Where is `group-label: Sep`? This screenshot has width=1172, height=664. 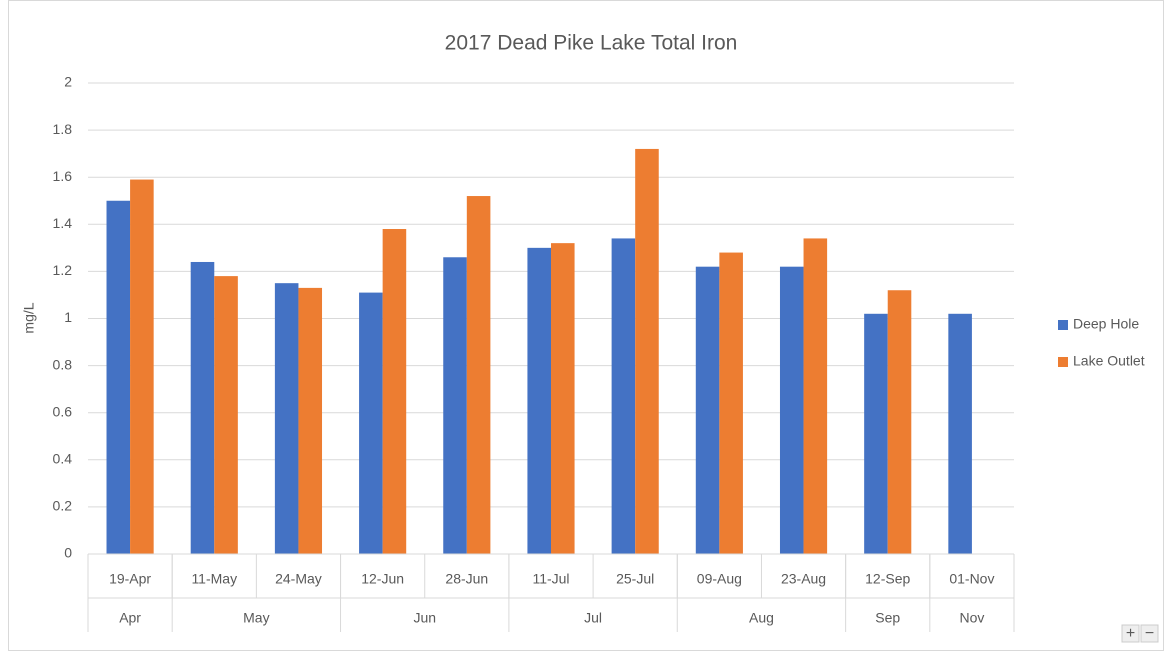 group-label: Sep is located at coordinates (887, 618).